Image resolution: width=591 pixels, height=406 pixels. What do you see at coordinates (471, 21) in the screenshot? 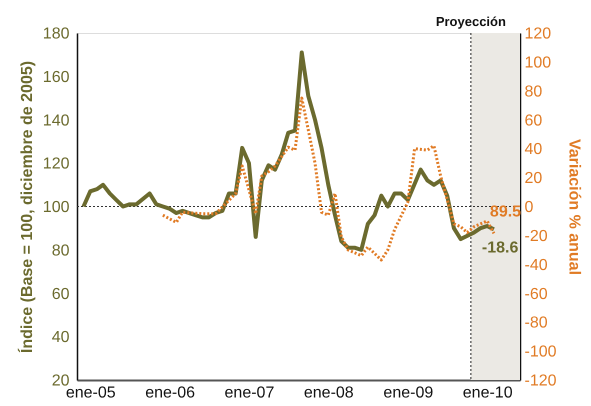
I see `band-label: Proyección` at bounding box center [471, 21].